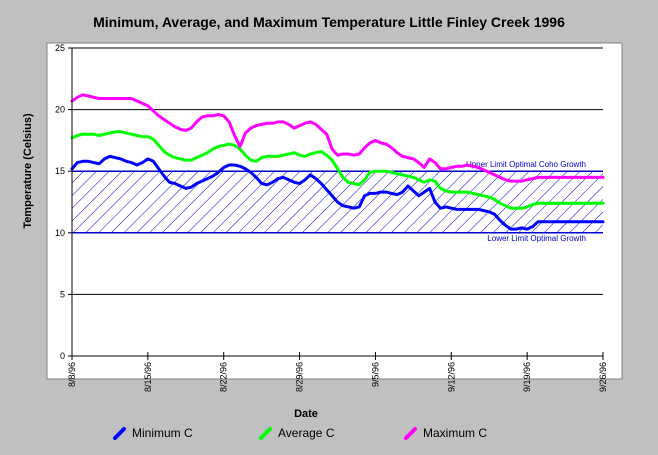 Image resolution: width=658 pixels, height=455 pixels. Describe the element at coordinates (60, 110) in the screenshot. I see `y-tick-label: 20` at that location.